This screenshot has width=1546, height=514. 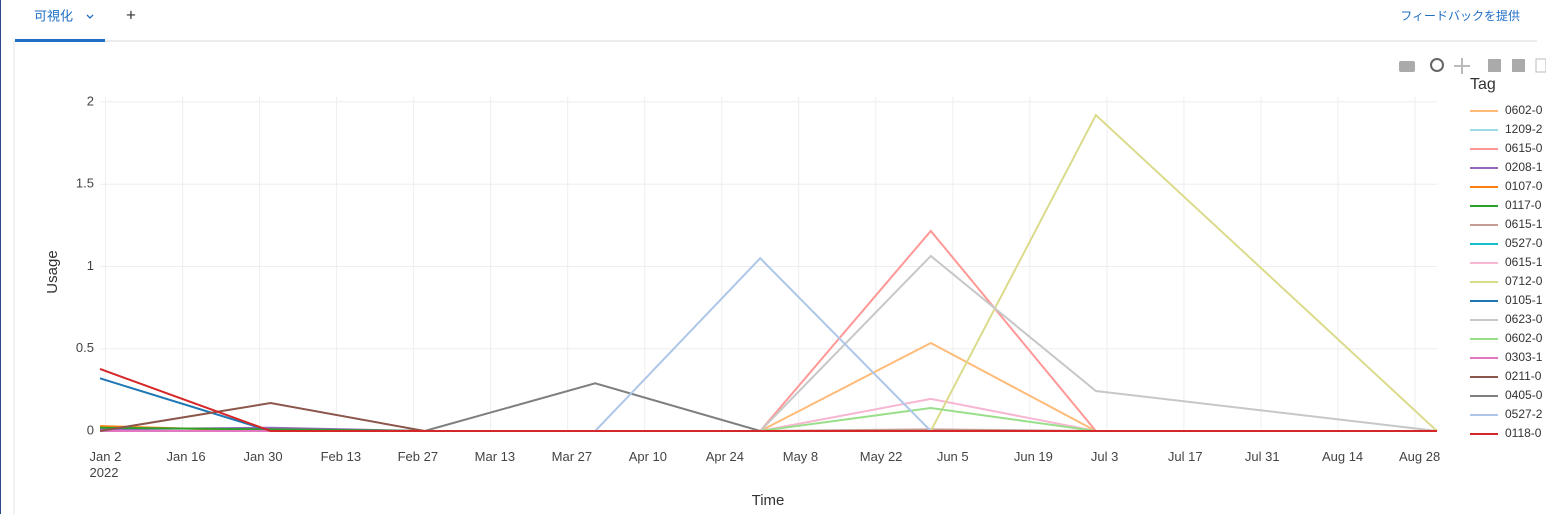 I want to click on legend-item: 0712-0, so click(x=1506, y=281).